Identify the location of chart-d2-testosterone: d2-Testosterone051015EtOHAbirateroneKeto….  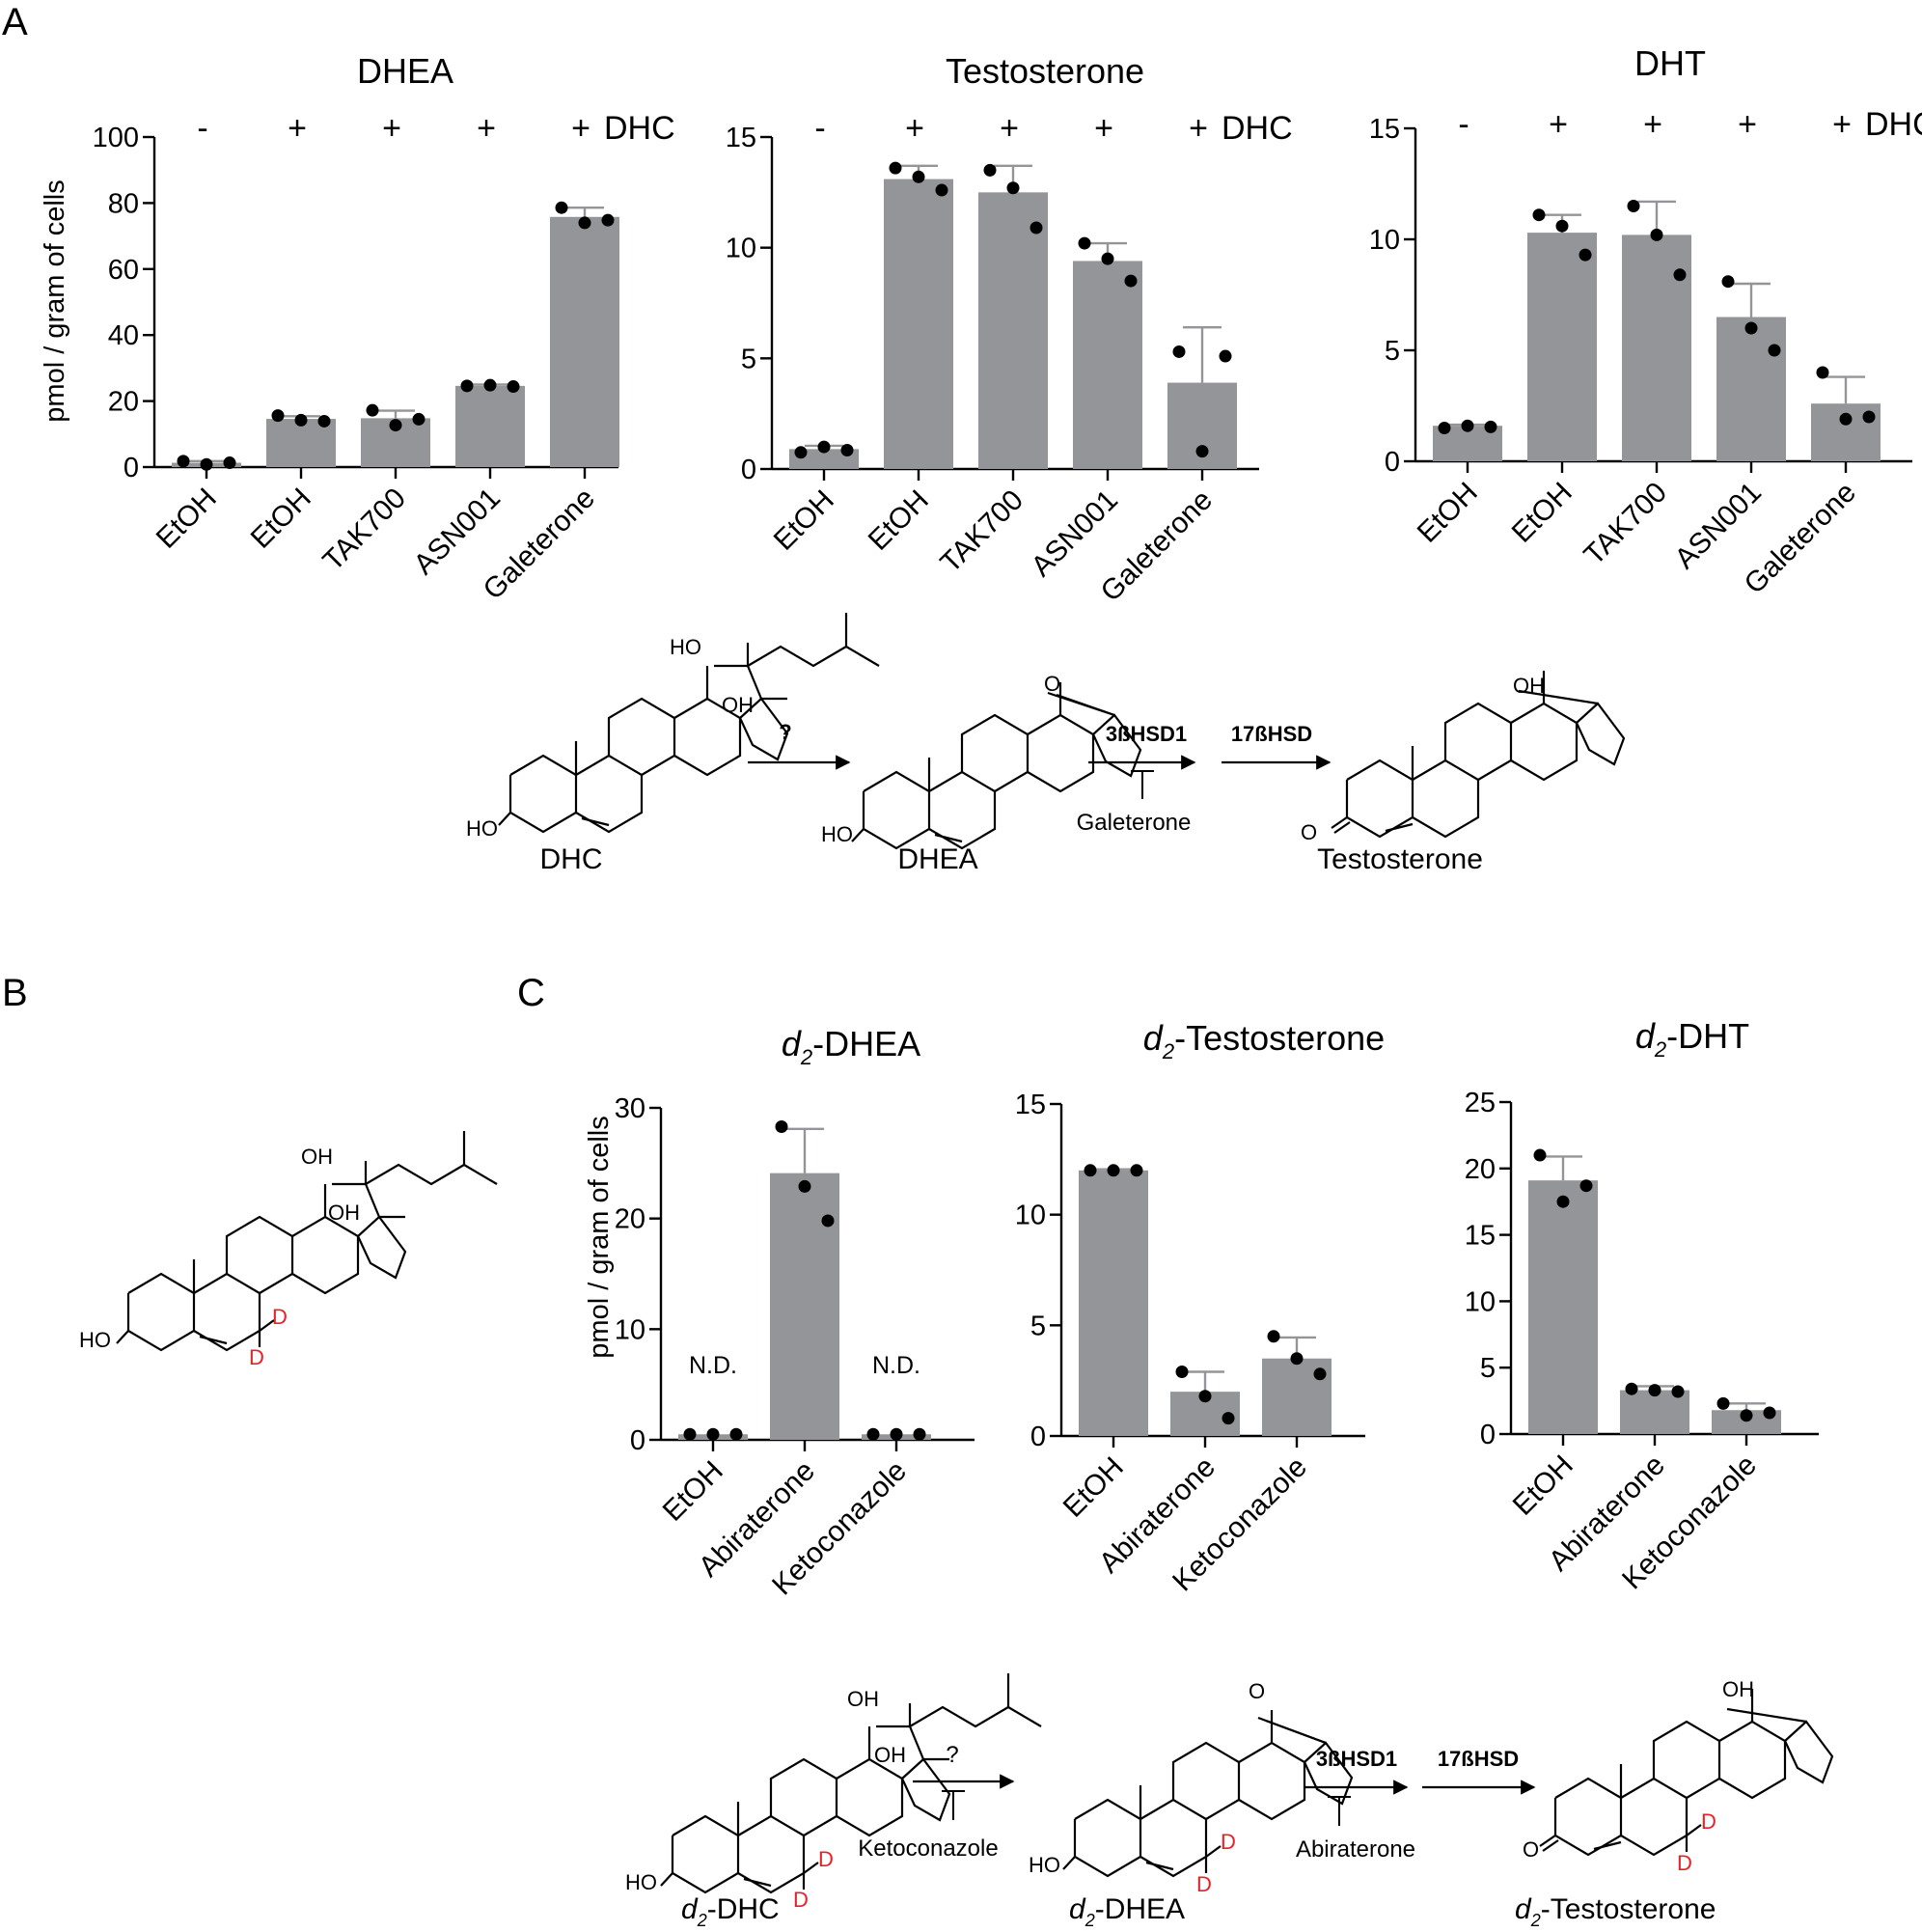
(1200, 1308).